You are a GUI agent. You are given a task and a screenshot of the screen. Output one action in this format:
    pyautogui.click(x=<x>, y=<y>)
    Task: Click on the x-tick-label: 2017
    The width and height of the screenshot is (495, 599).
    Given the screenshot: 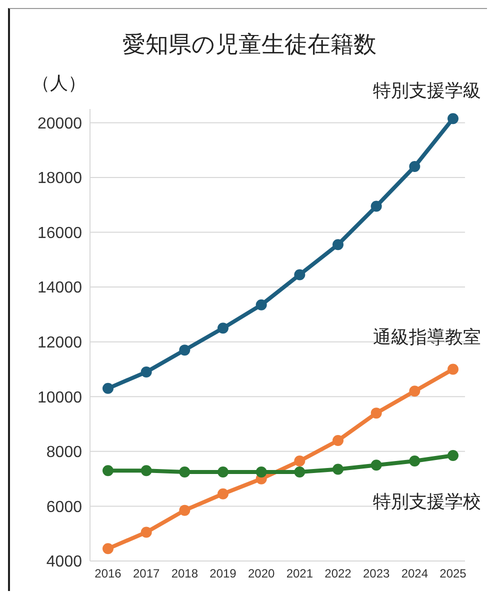 What is the action you would take?
    pyautogui.click(x=146, y=573)
    